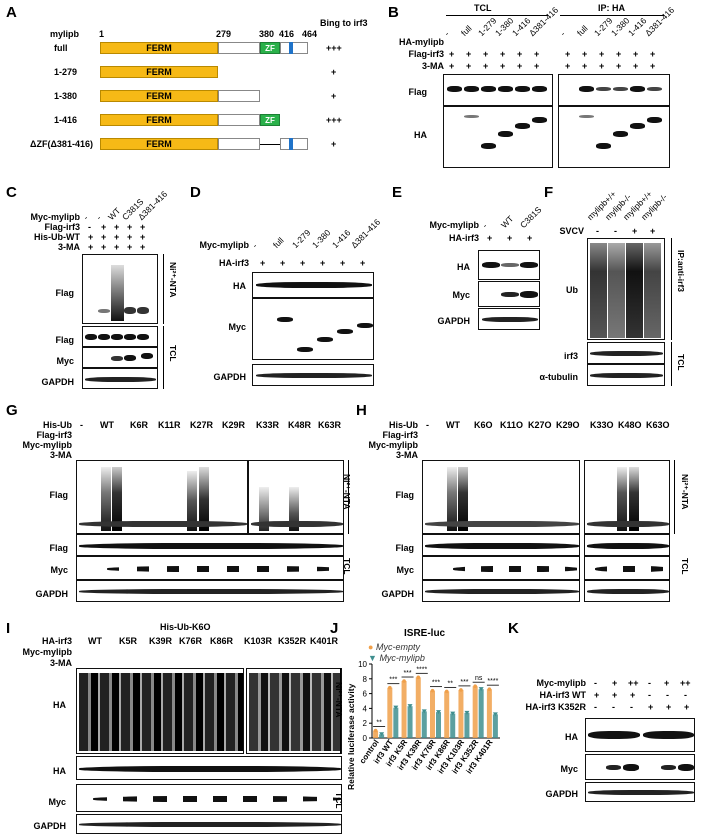  Describe the element at coordinates (160, 711) in the screenshot. I see `blot-i-ni-ha` at that location.